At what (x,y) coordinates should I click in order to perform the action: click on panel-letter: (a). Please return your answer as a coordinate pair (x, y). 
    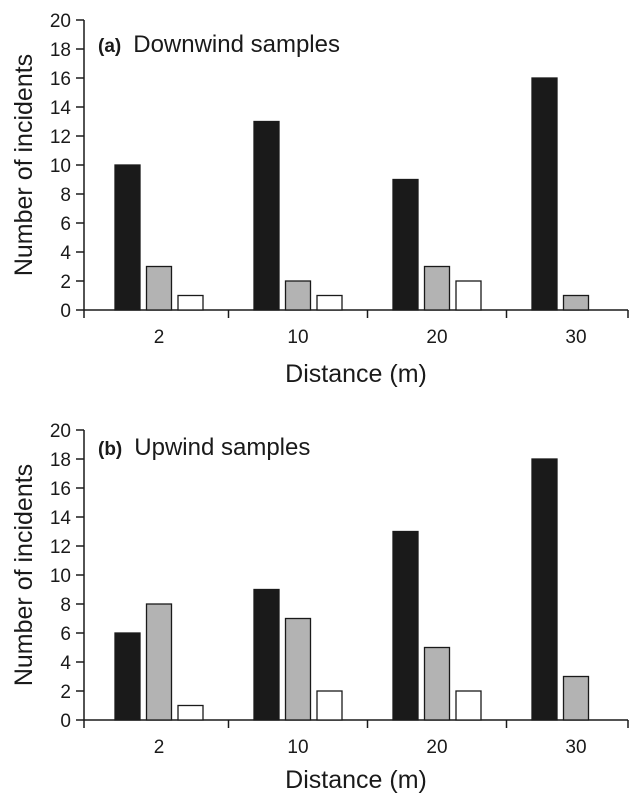
    Looking at the image, I should click on (109, 46).